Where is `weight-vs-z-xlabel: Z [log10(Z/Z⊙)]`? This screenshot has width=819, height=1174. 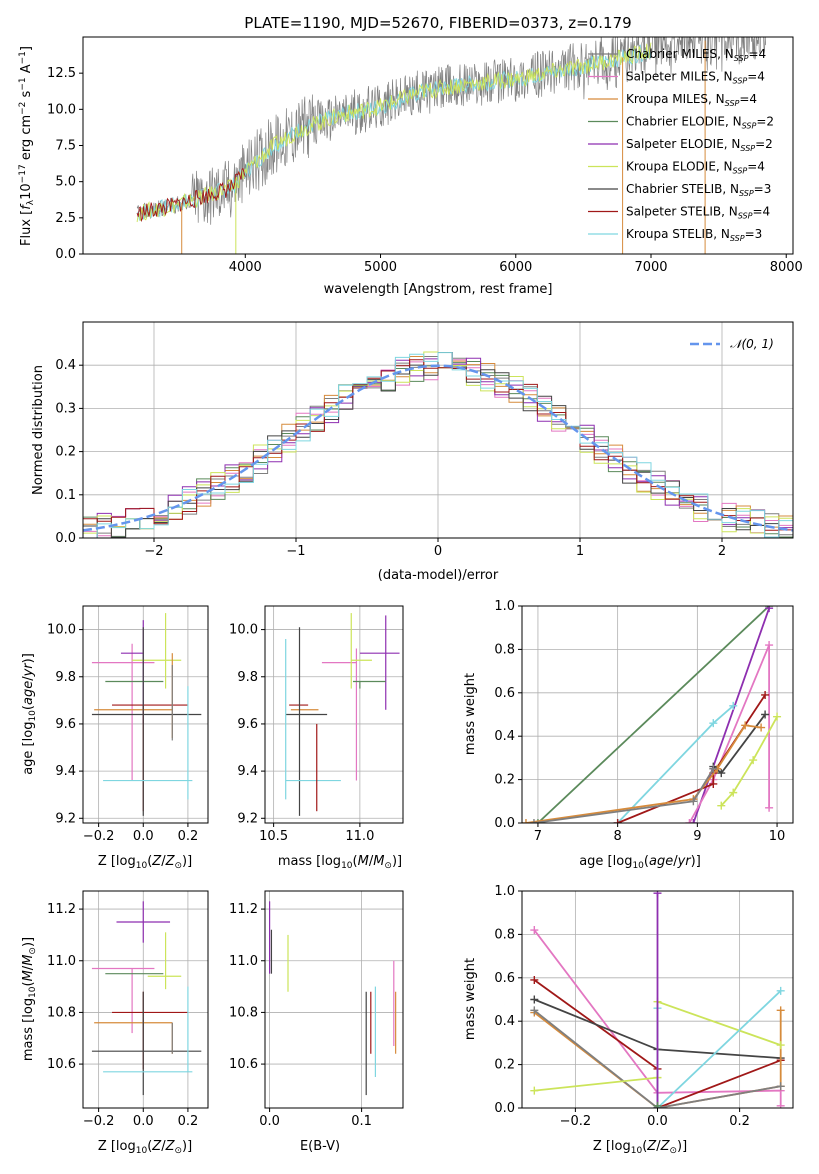
weight-vs-z-xlabel: Z [log10(Z/Z⊙)] is located at coordinates (640, 1147).